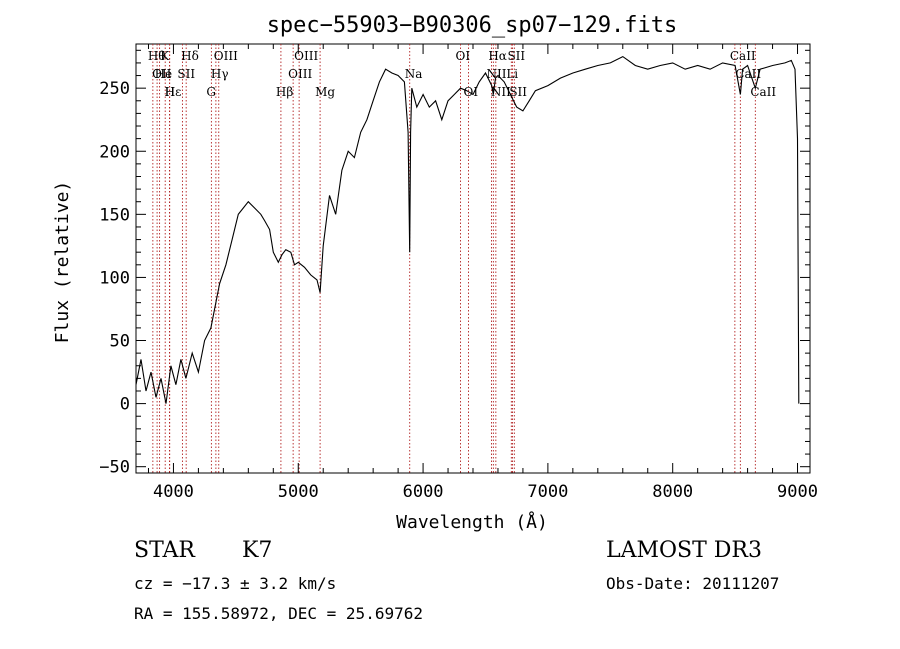 The height and width of the screenshot is (649, 900). I want to click on x-axis-label: Wavelength (Å), so click(472, 522).